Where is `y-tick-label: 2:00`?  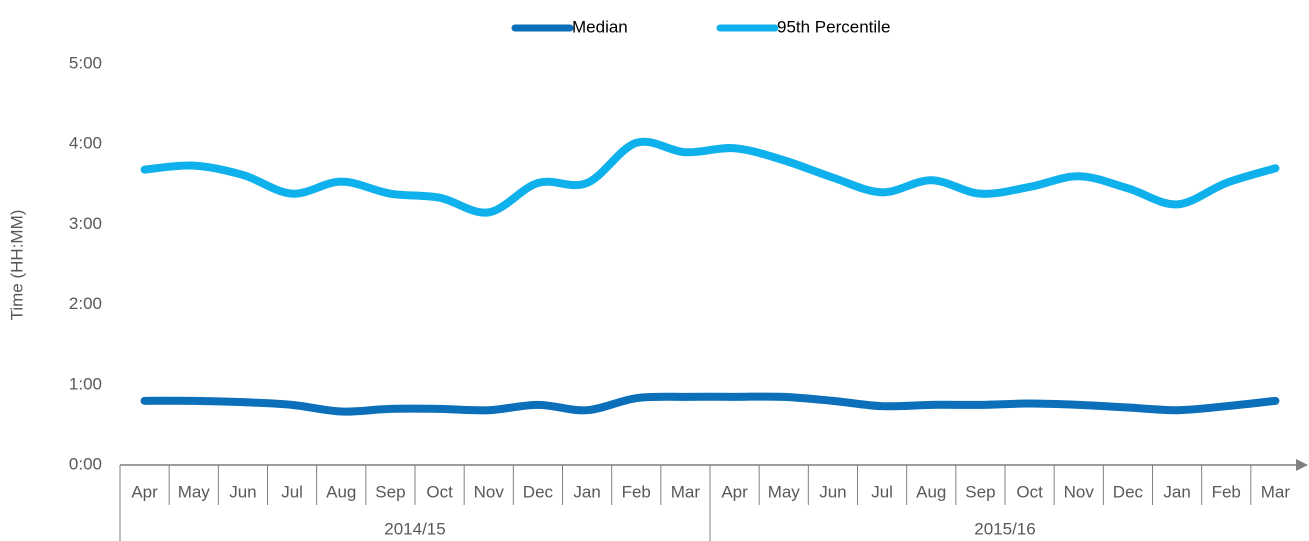
y-tick-label: 2:00 is located at coordinates (85, 303).